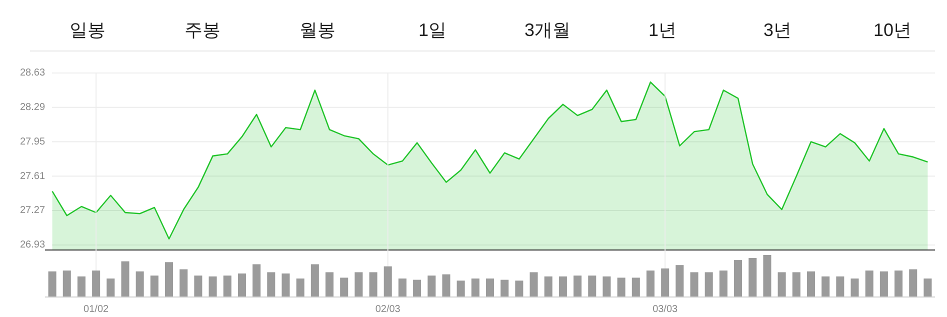 This screenshot has height=317, width=947. I want to click on text: 1일, so click(432, 30).